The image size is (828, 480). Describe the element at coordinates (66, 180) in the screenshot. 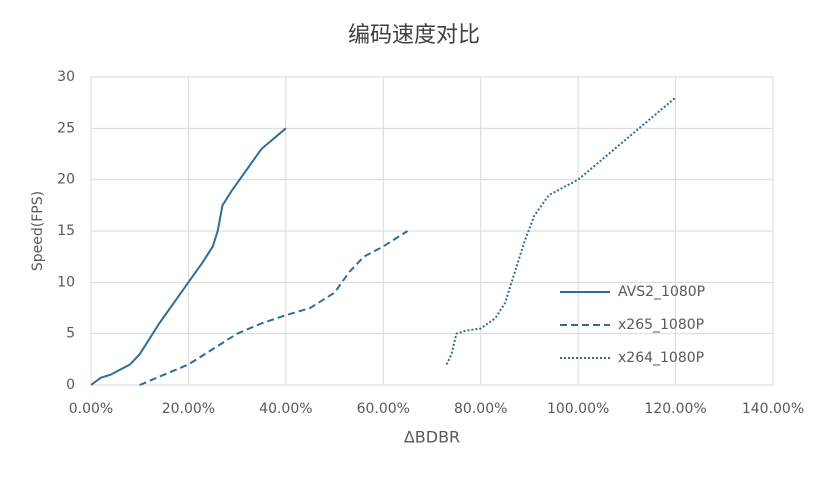

I see `y-tick-label: 20` at that location.